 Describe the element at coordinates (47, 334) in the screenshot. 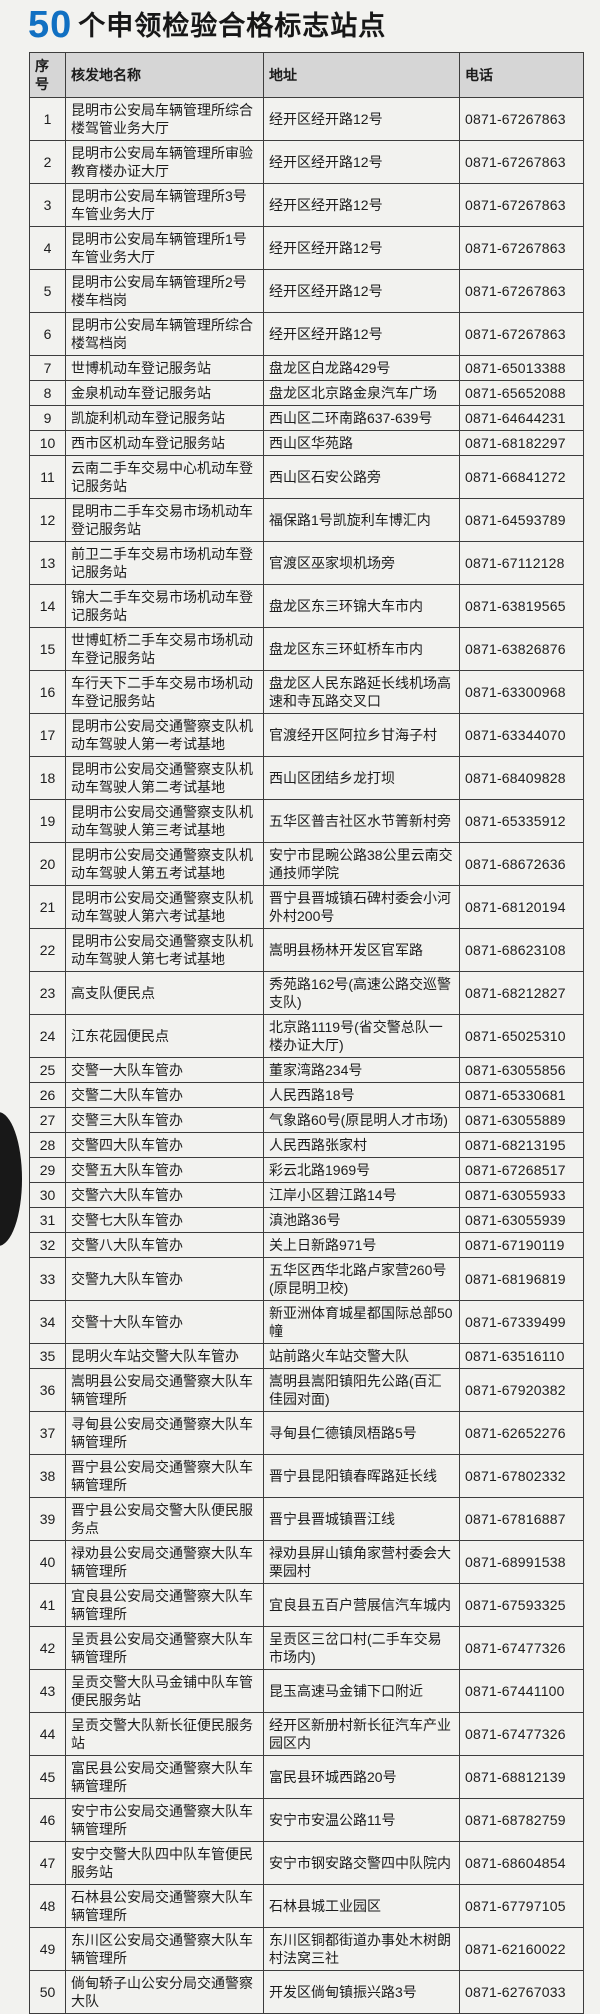

I see `row-index: 6` at that location.